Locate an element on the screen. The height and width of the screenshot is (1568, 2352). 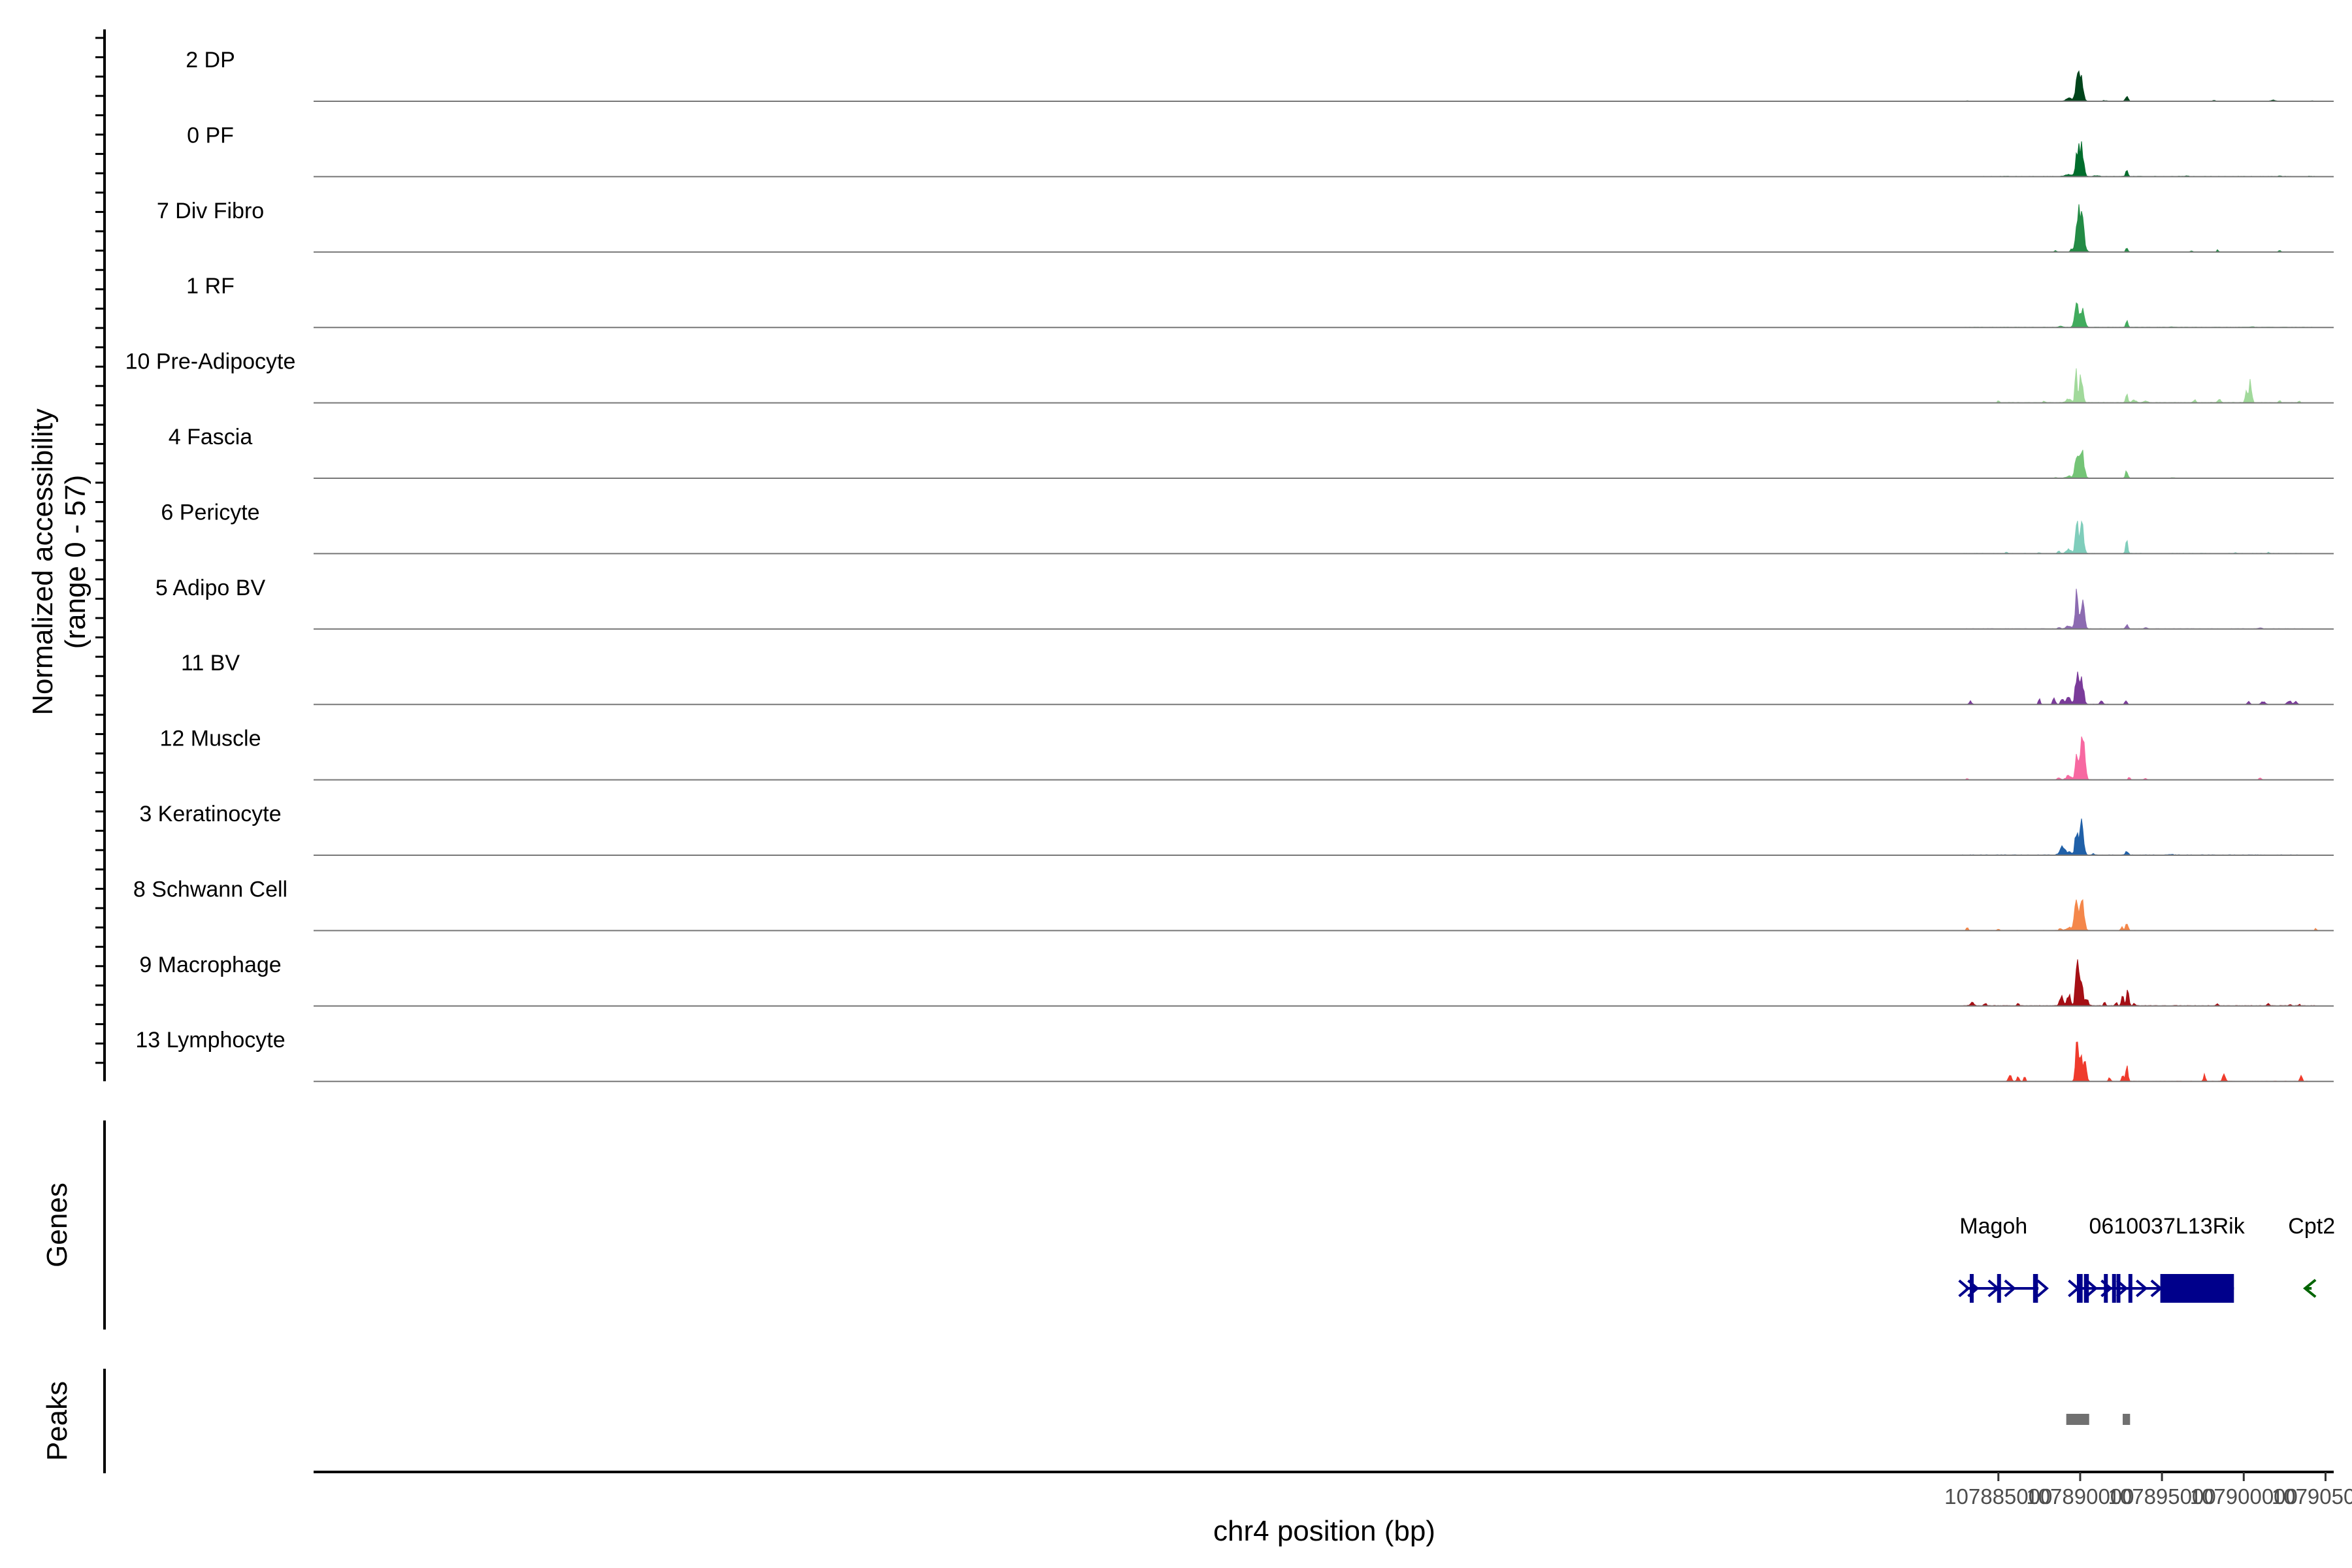
peak-regions is located at coordinates (2098, 1419).